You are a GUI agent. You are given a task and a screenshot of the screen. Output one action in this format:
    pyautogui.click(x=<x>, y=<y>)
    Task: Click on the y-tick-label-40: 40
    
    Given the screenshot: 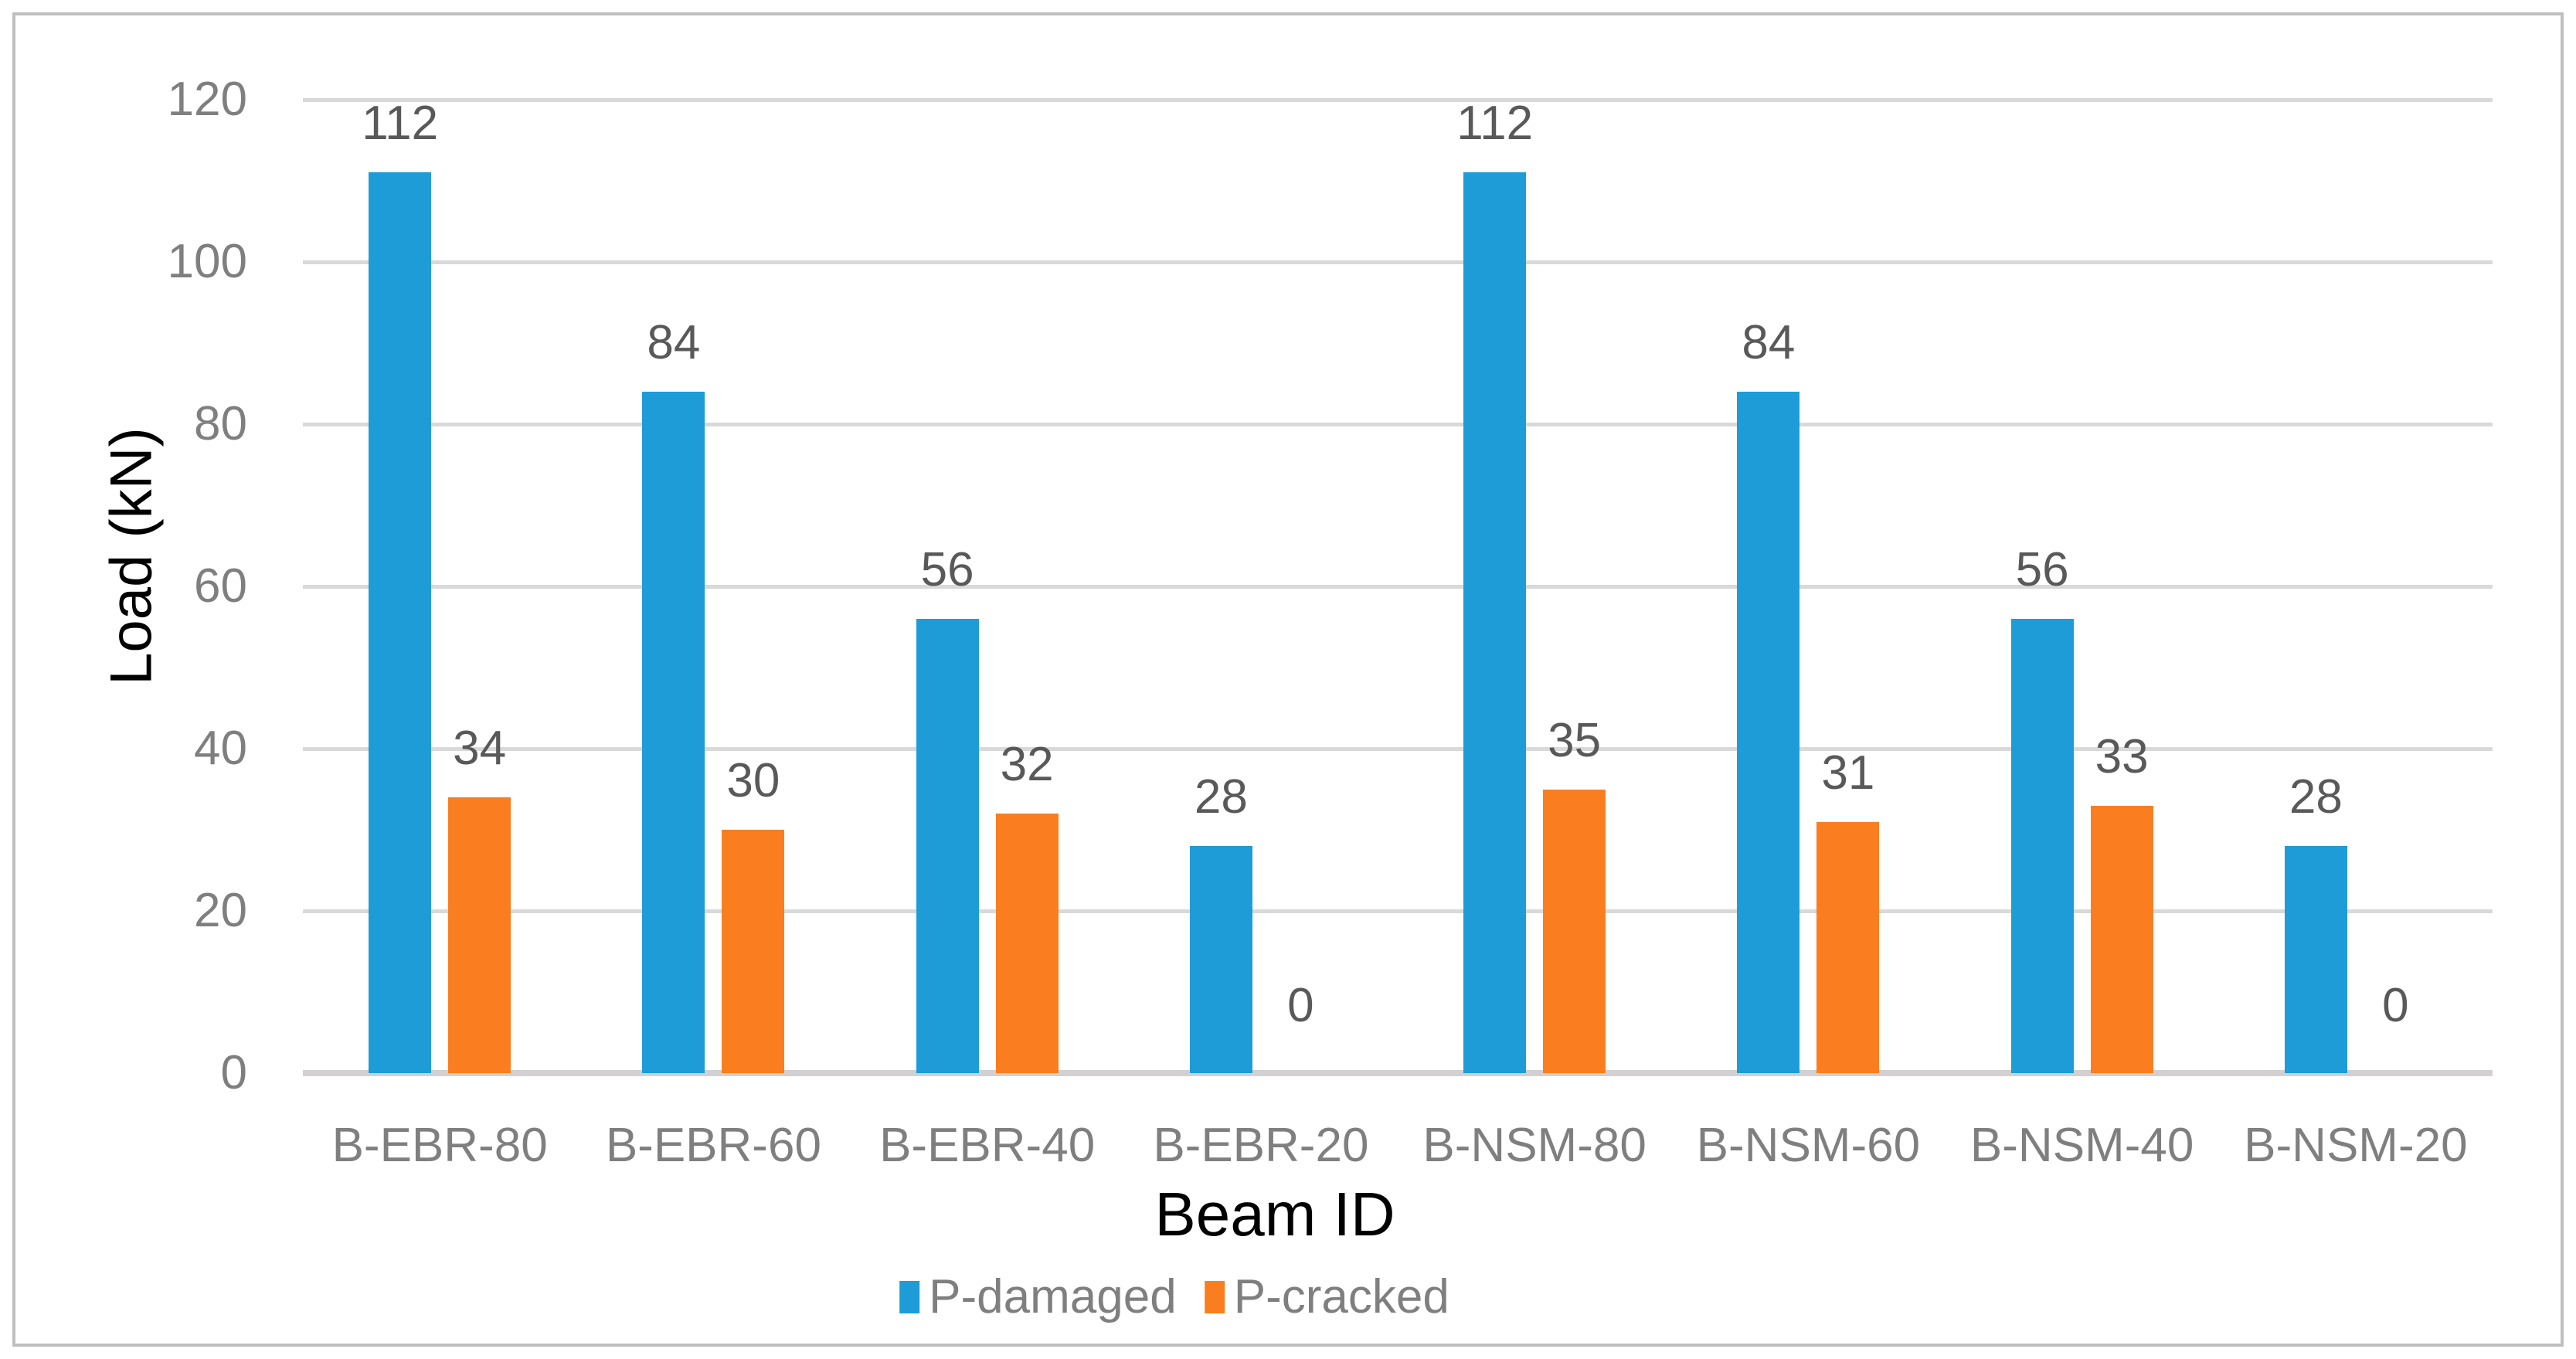 What is the action you would take?
    pyautogui.click(x=220, y=749)
    